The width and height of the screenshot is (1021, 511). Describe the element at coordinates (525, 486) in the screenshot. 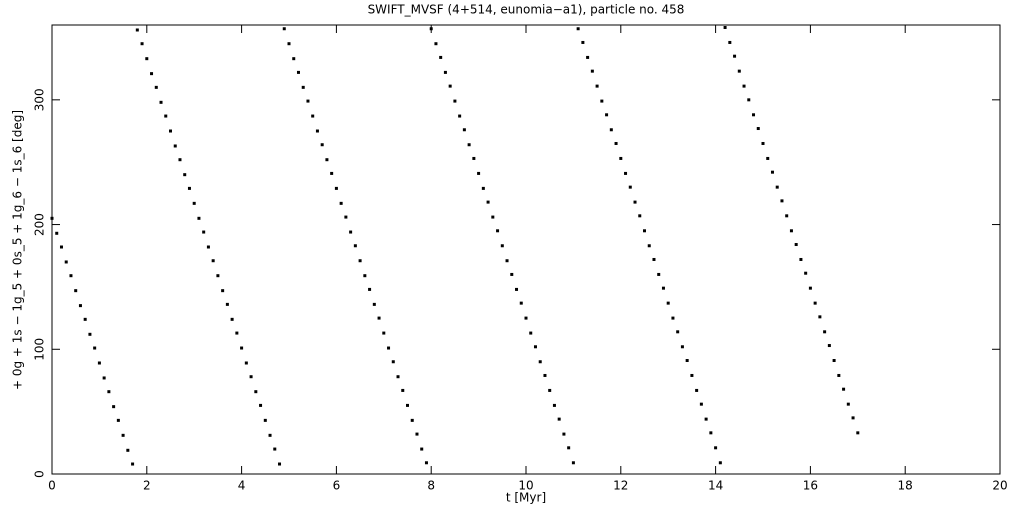

I see `x-tick-label: 10` at that location.